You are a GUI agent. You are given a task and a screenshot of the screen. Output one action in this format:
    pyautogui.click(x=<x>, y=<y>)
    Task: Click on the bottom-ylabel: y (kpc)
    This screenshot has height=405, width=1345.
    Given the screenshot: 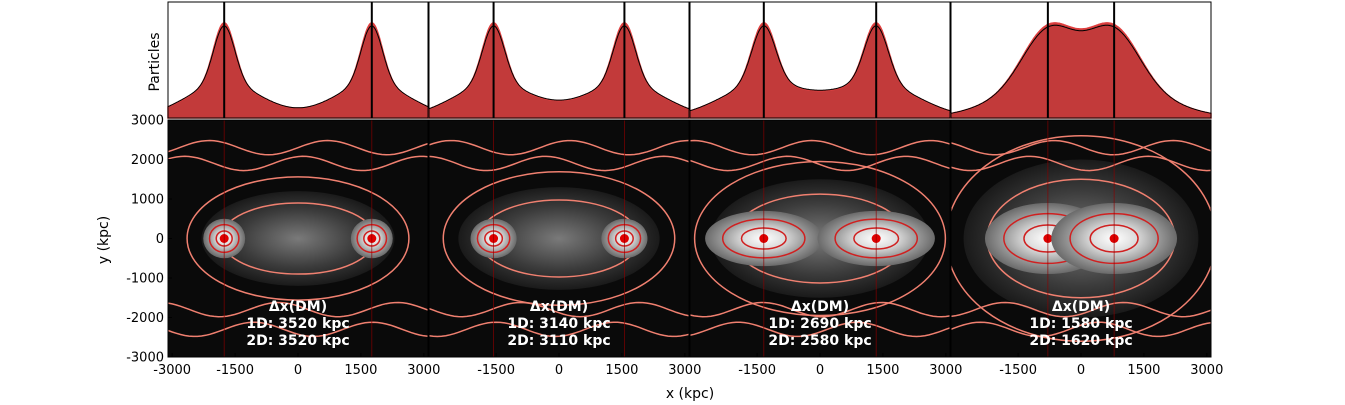 What is the action you would take?
    pyautogui.click(x=104, y=240)
    